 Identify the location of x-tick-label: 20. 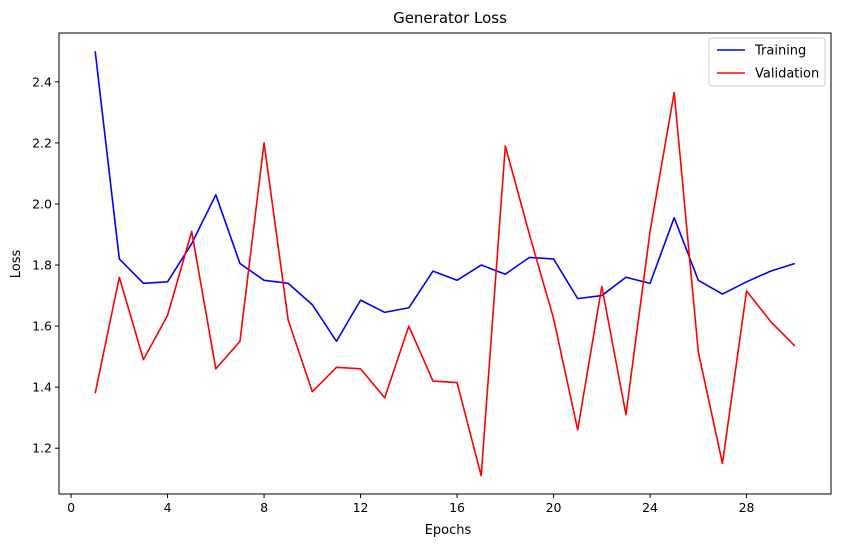
(554, 507).